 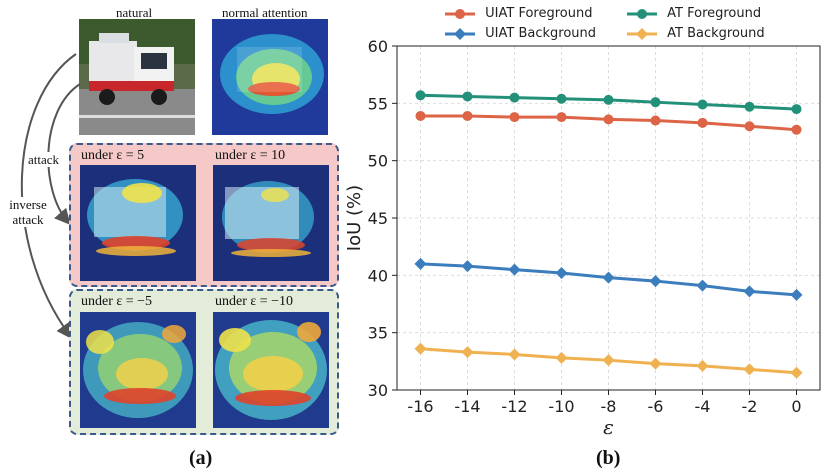 I want to click on y-tick-label: 50, so click(x=378, y=161).